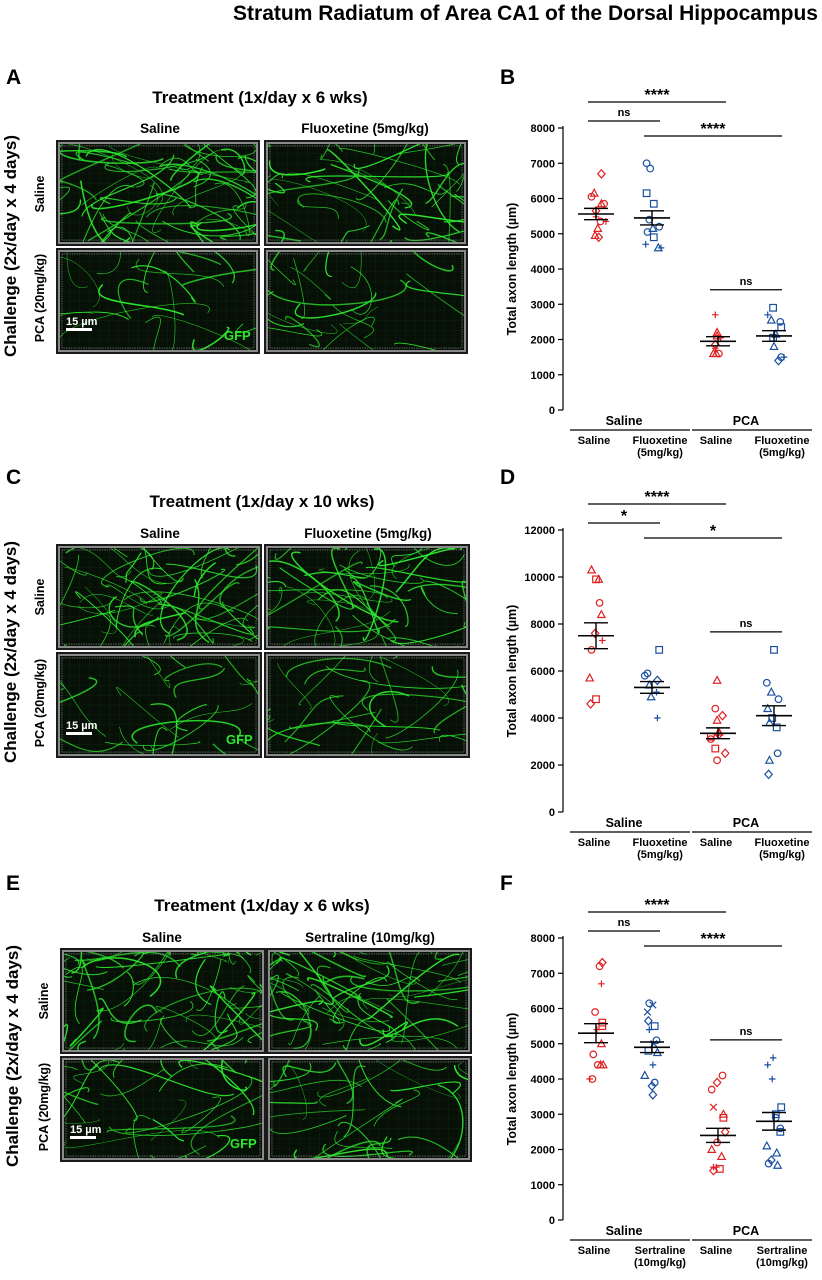 The image size is (822, 1280). Describe the element at coordinates (543, 1186) in the screenshot. I see `y-tick-label: 1000` at that location.